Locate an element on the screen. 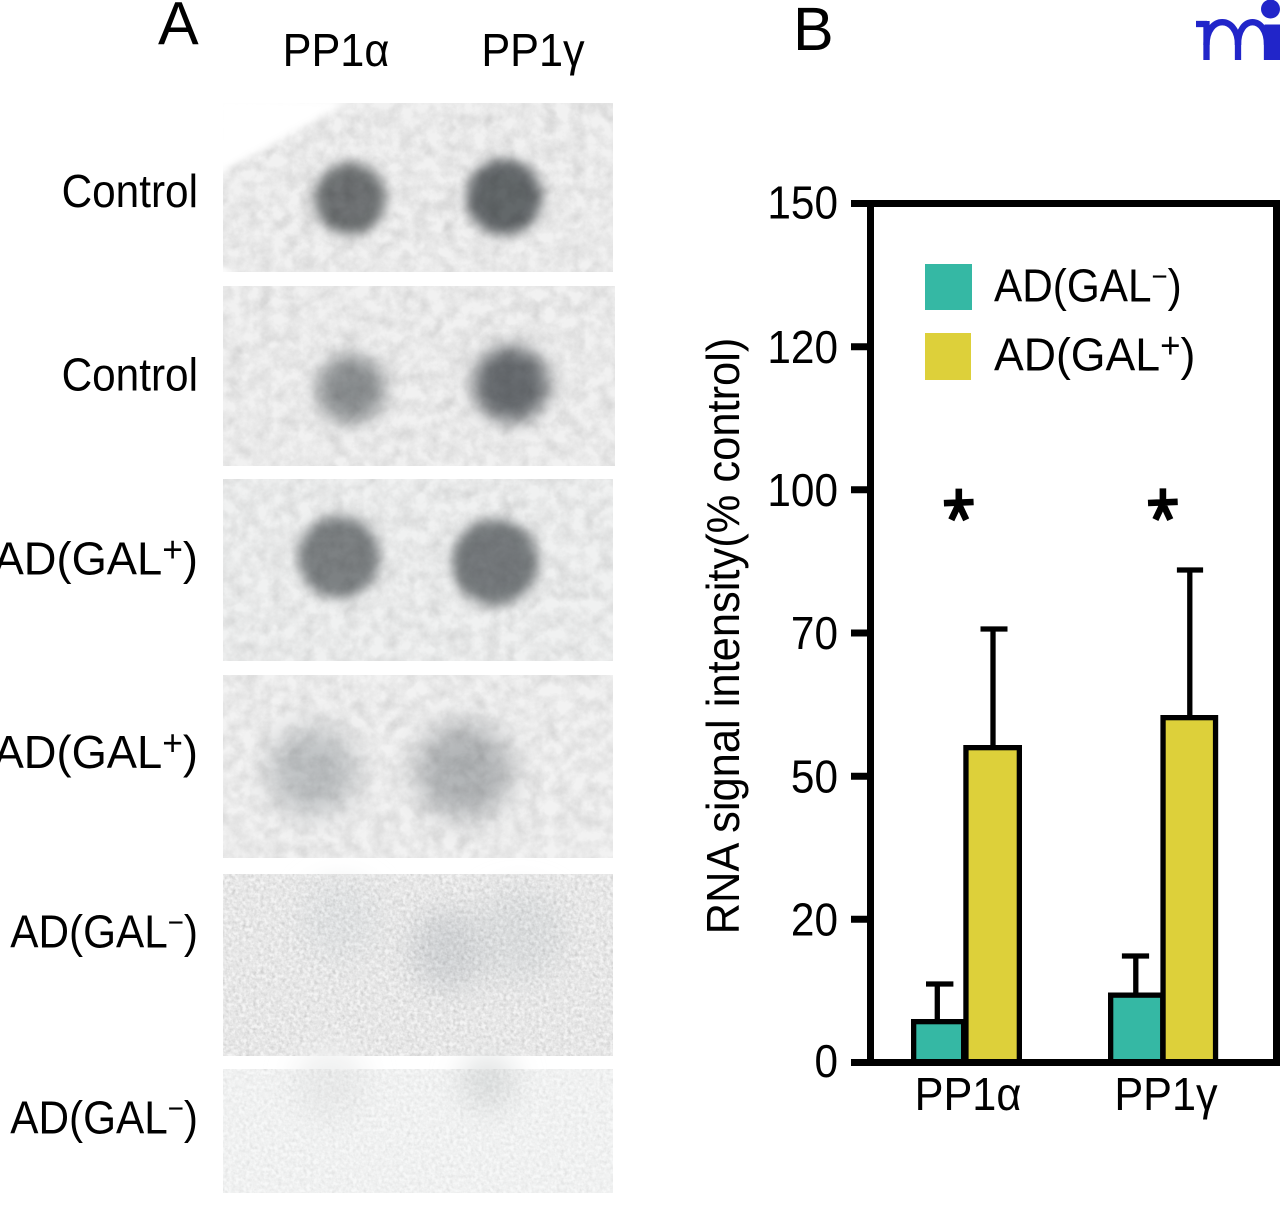 The image size is (1280, 1211). svg-text: 0 is located at coordinates (826, 1061).